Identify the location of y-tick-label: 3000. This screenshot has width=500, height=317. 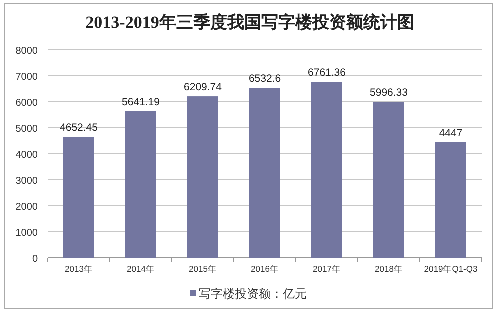
(27, 181).